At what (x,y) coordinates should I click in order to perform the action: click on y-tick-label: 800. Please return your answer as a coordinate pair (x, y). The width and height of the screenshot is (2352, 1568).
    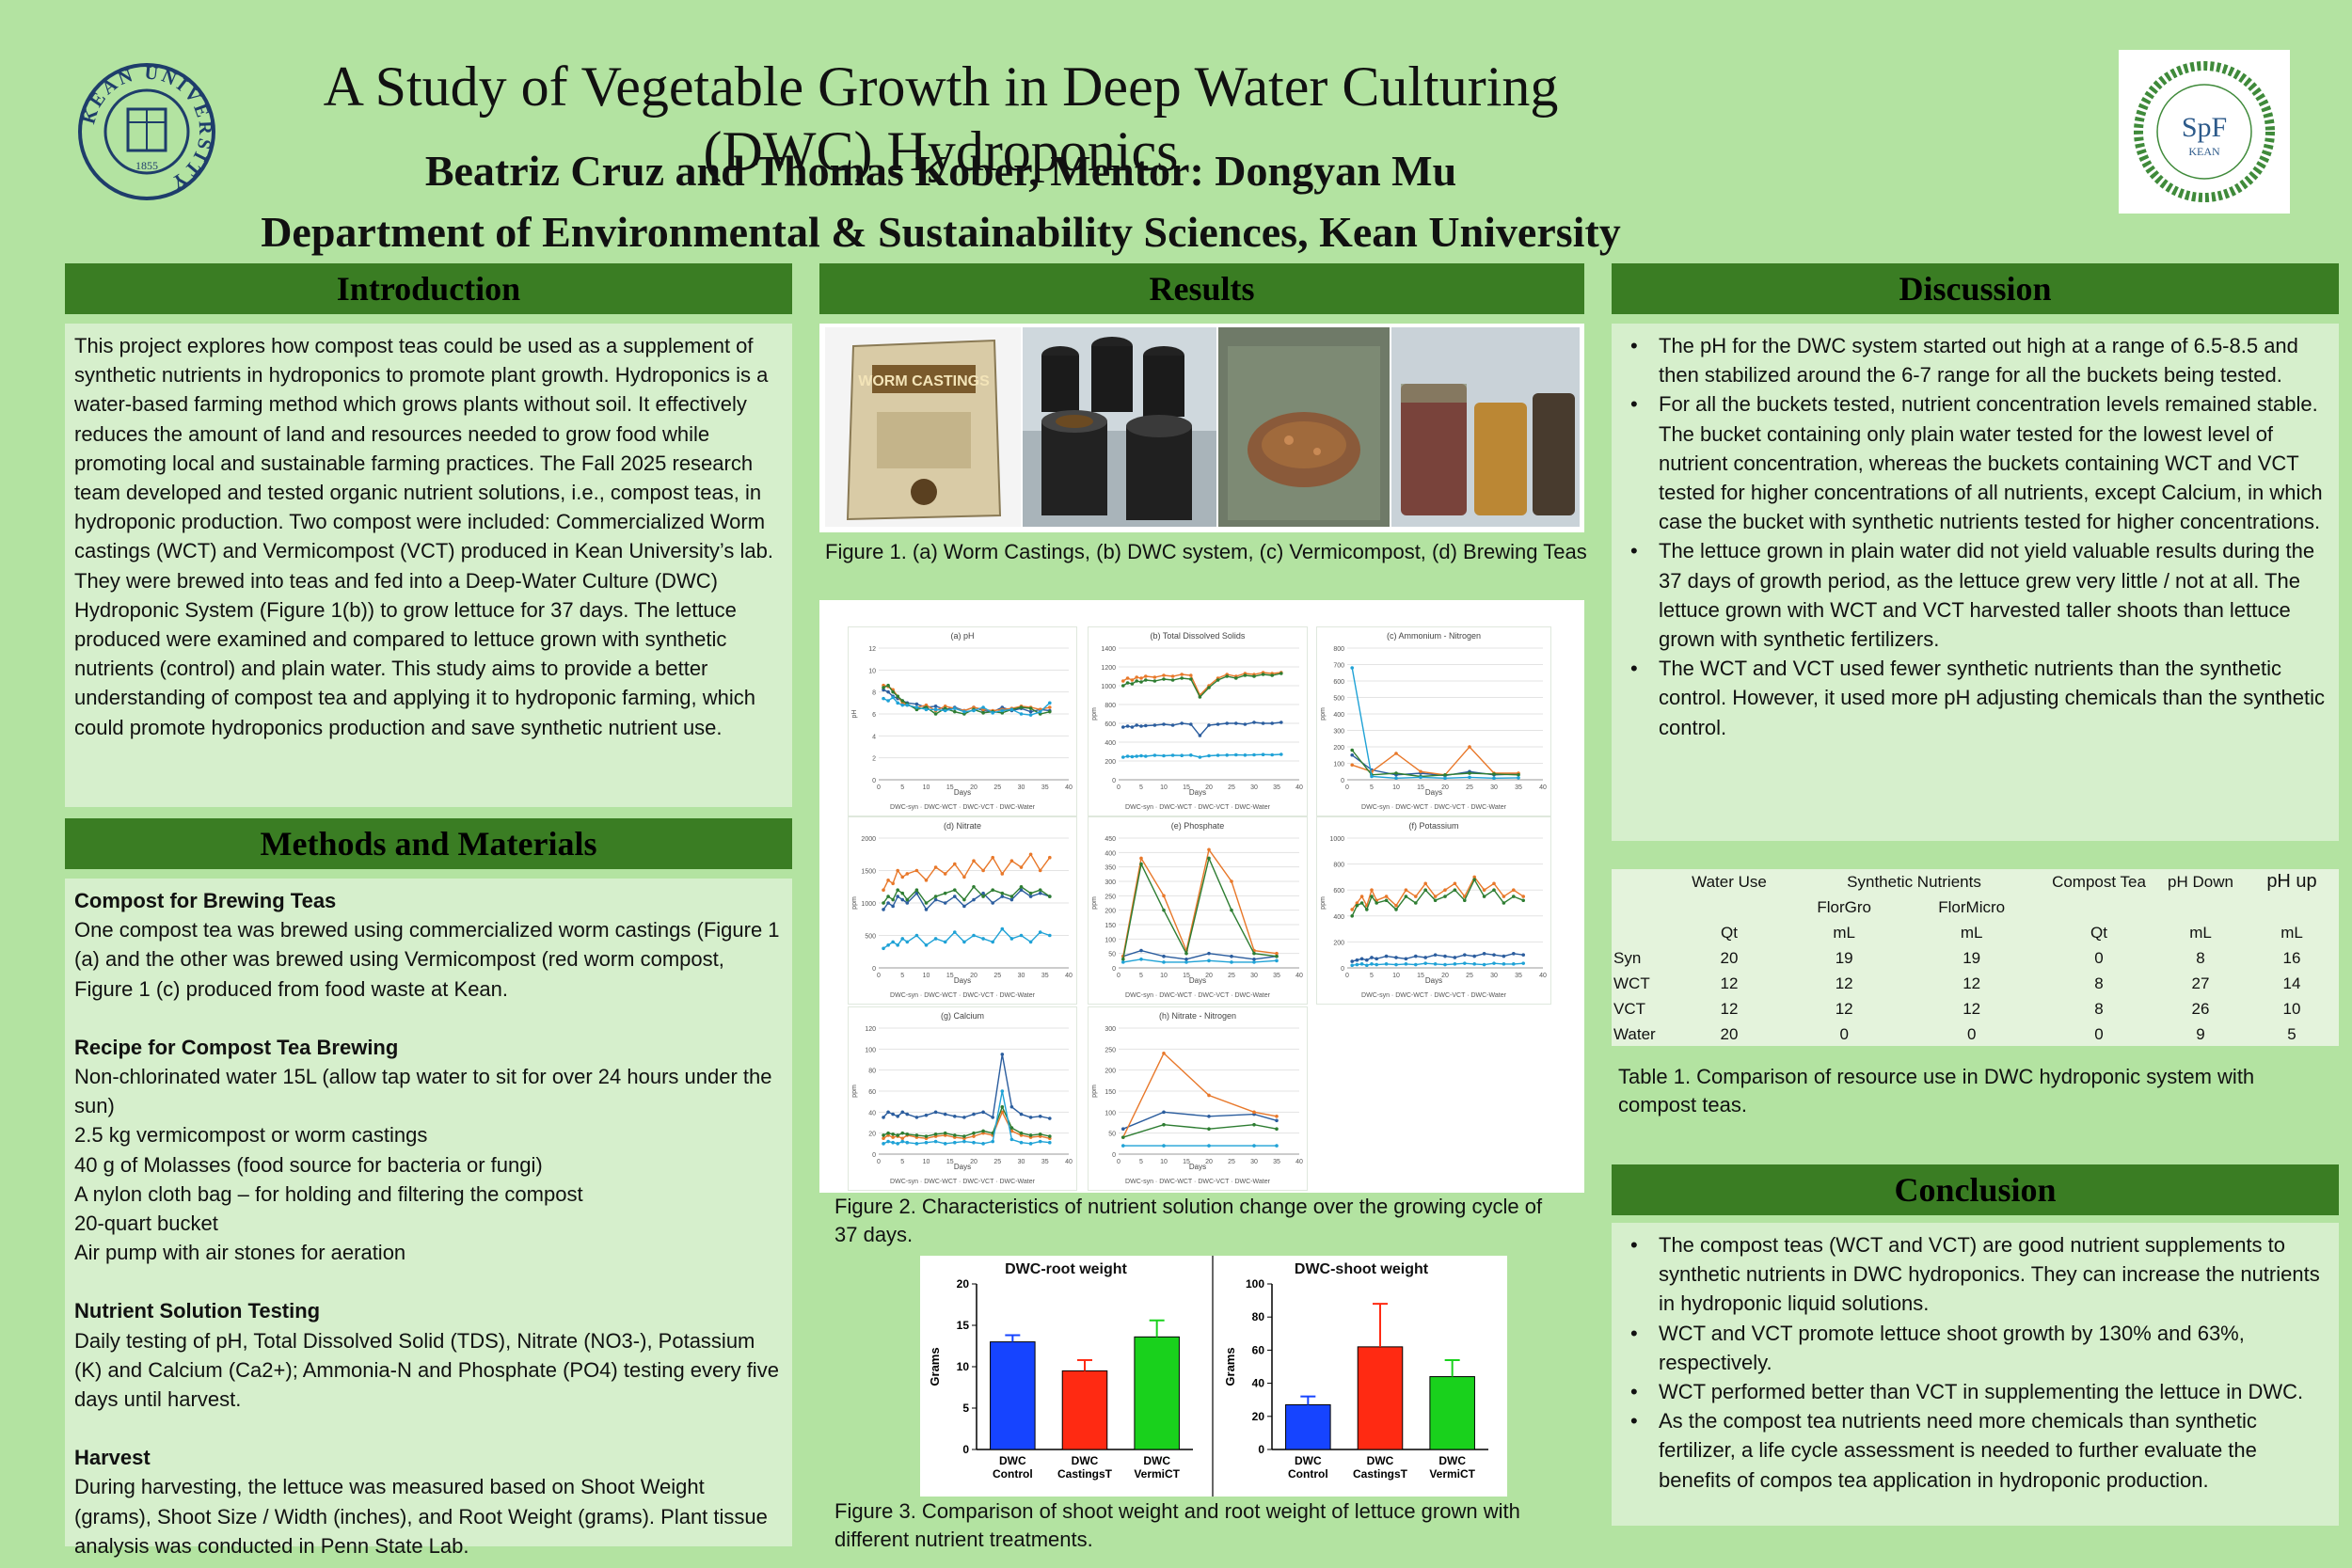
    Looking at the image, I should click on (1338, 866).